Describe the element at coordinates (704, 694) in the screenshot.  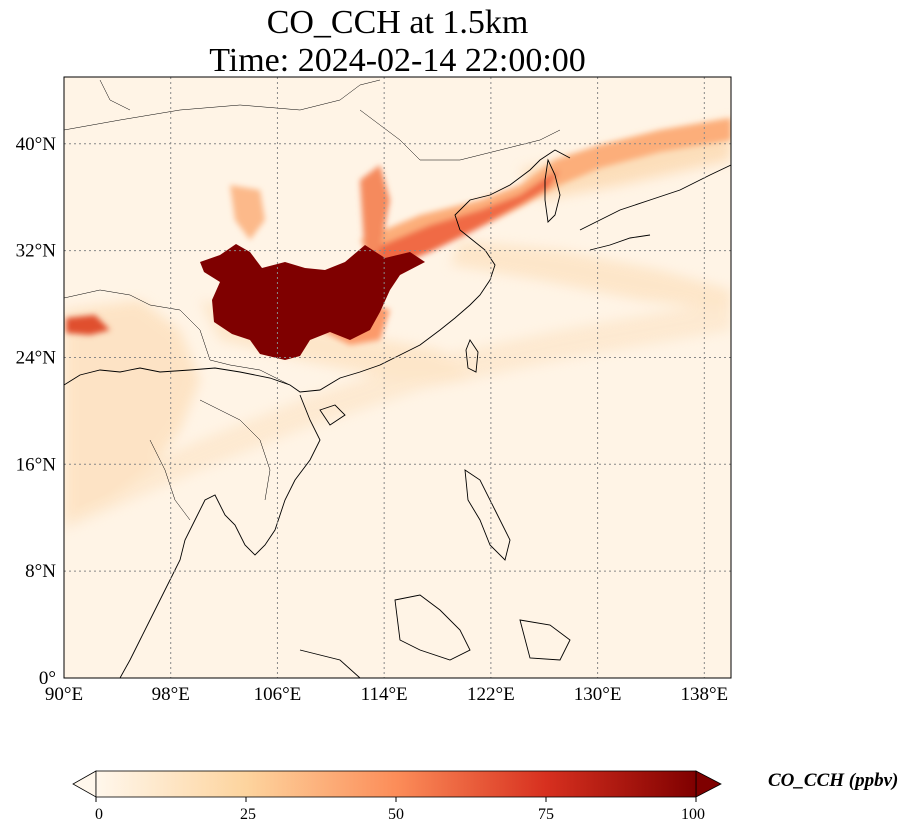
I see `lon-tick-label: 138°E` at that location.